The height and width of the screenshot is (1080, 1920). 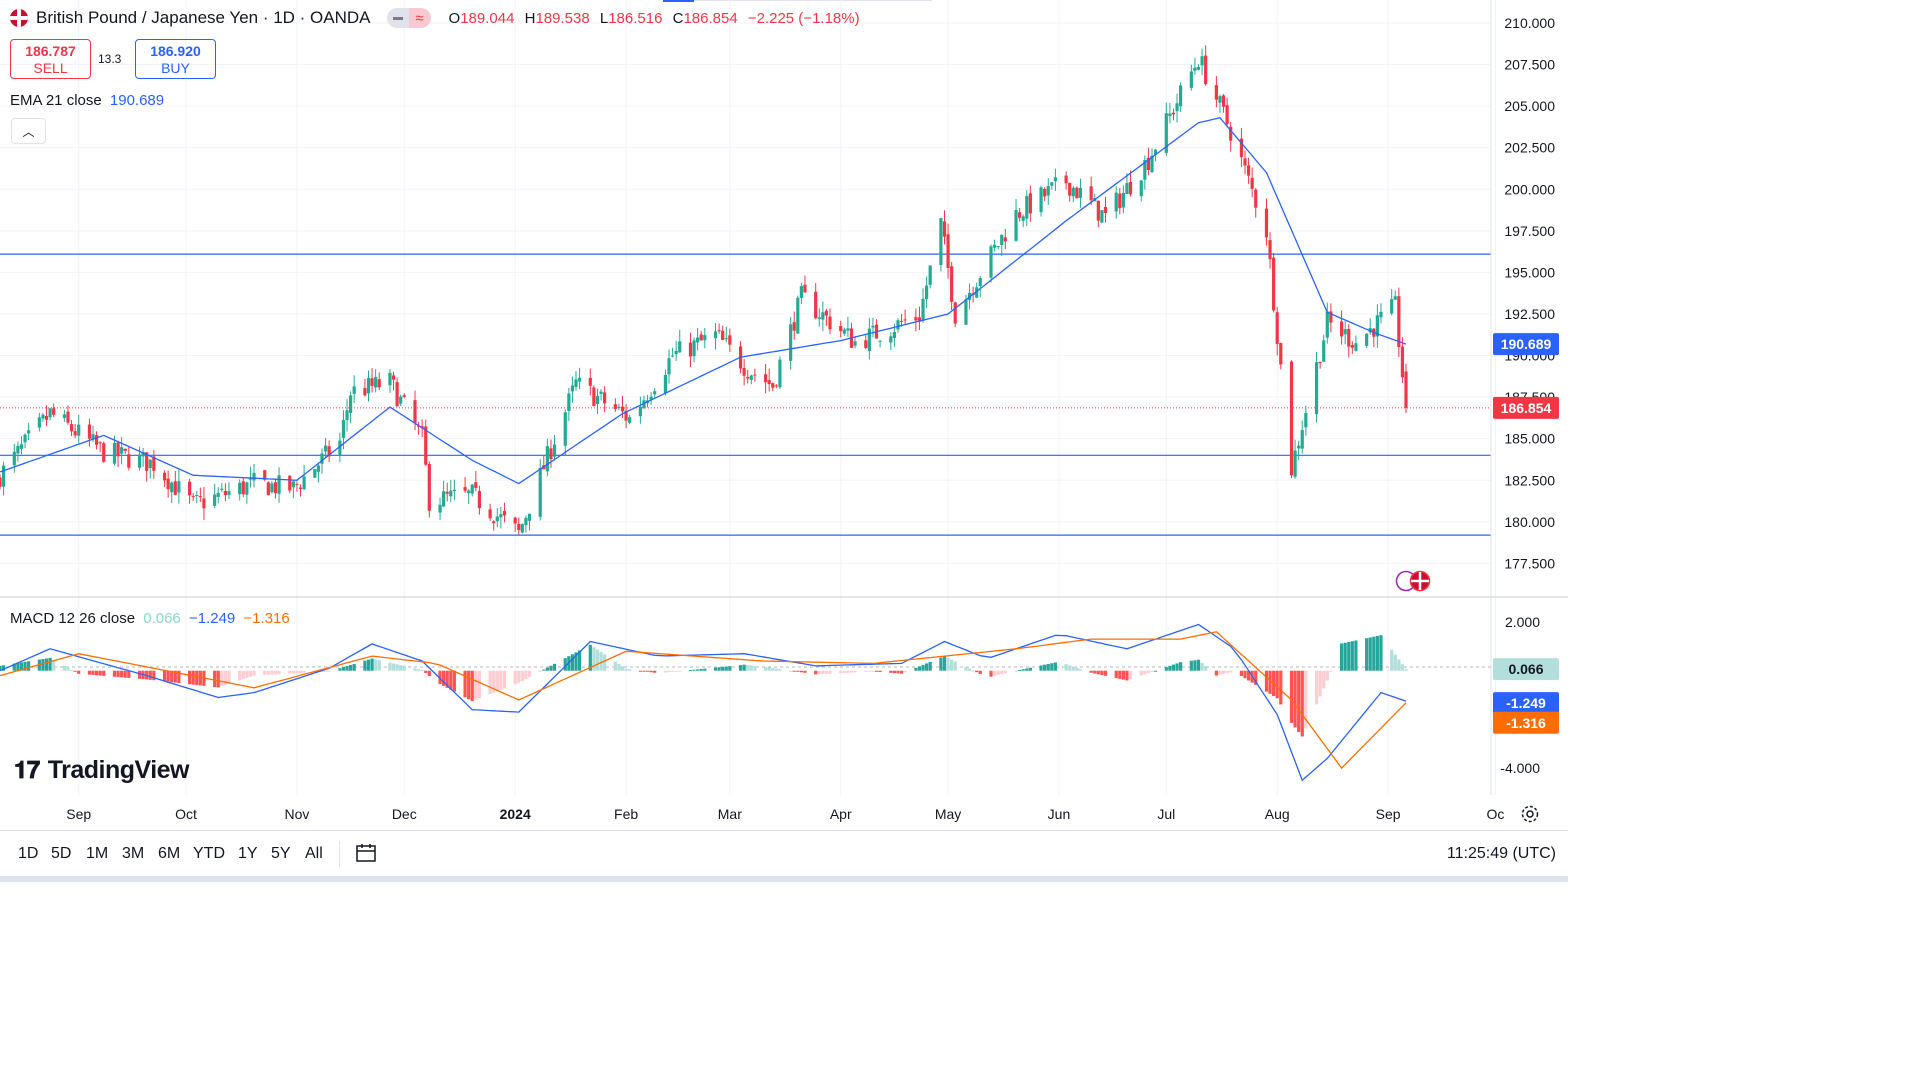 I want to click on buy-button: 186.920 BUY, so click(x=175, y=59).